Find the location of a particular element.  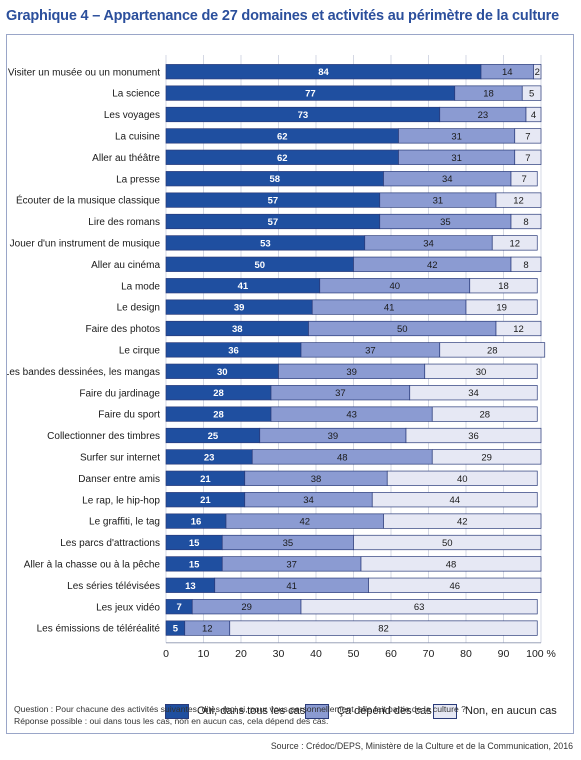

data-label-non: 2 is located at coordinates (537, 72).